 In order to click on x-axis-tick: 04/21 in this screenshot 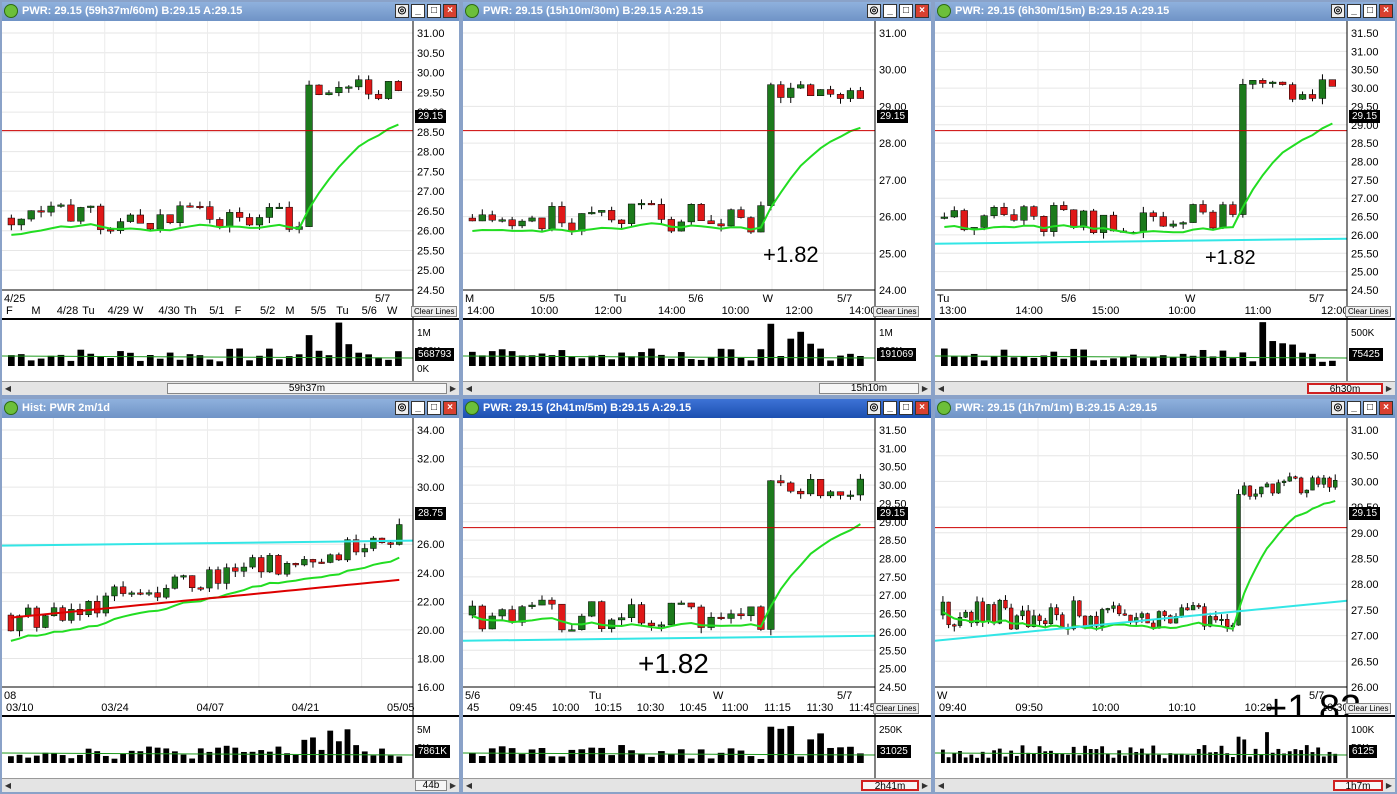, I will do `click(306, 708)`.